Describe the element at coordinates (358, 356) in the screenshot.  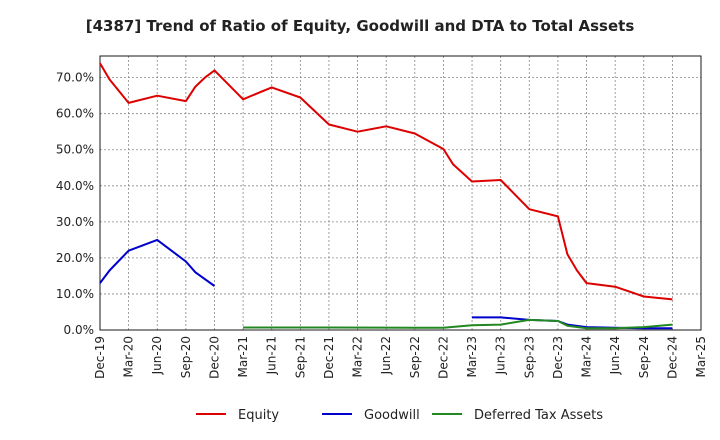
I see `x-tick-label: Mar-22` at that location.